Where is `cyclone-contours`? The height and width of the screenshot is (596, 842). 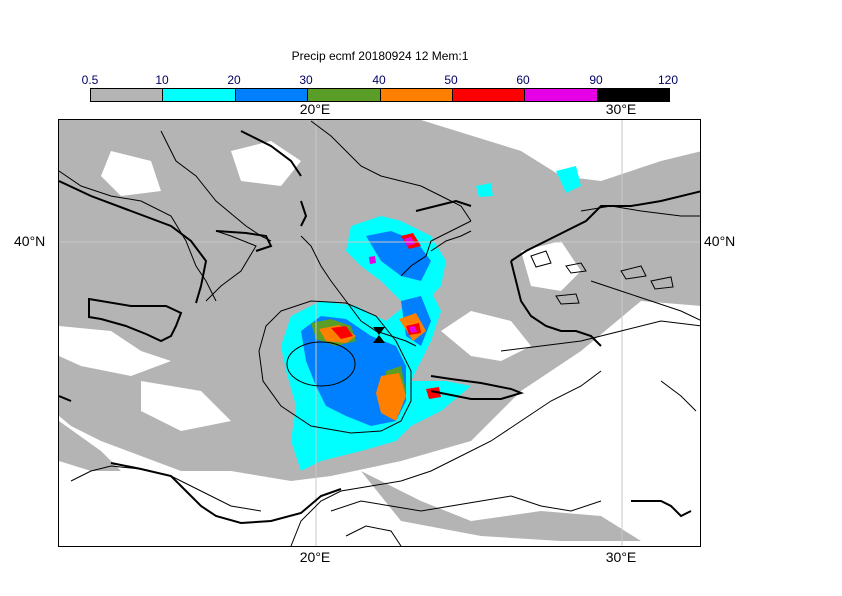 cyclone-contours is located at coordinates (335, 367).